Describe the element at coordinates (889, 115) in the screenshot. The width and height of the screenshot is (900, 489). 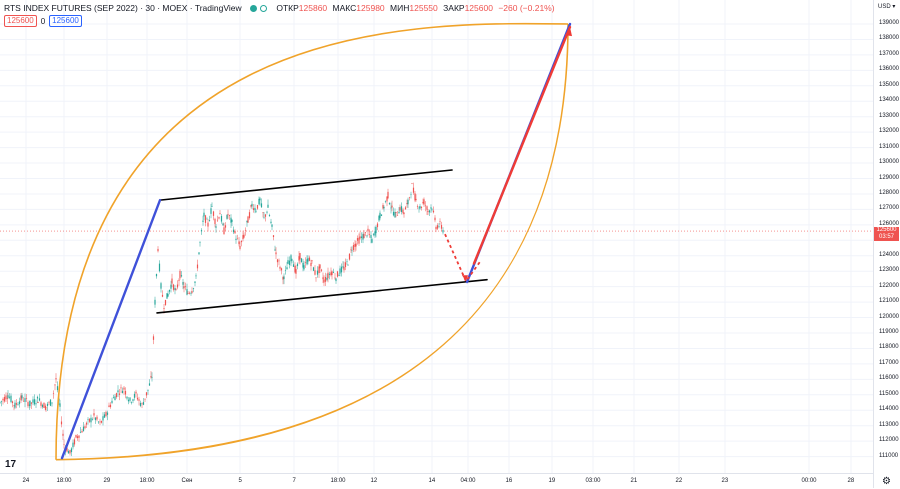
I see `price-tick-label: 133000` at that location.